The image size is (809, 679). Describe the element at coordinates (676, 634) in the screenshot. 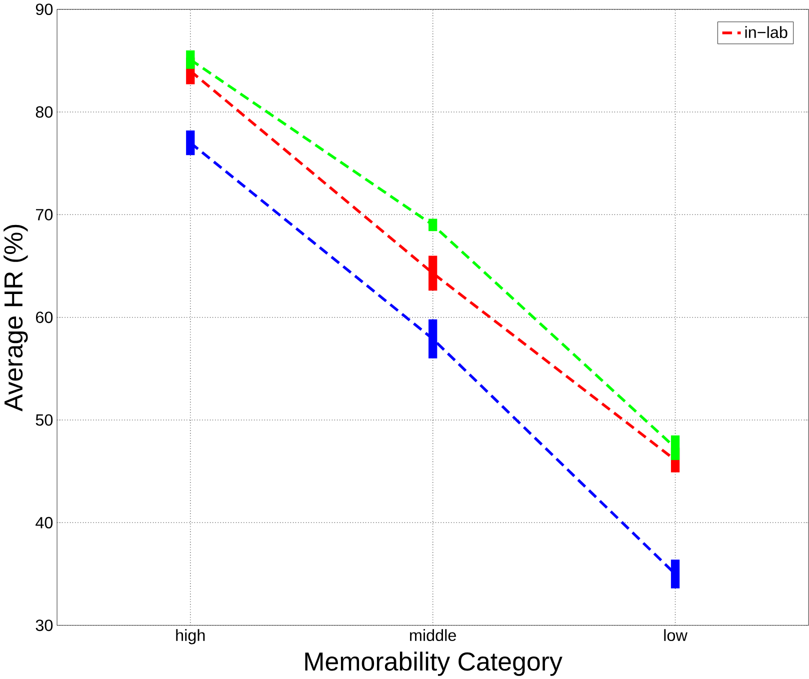

I see `x-tick-label: low` at that location.